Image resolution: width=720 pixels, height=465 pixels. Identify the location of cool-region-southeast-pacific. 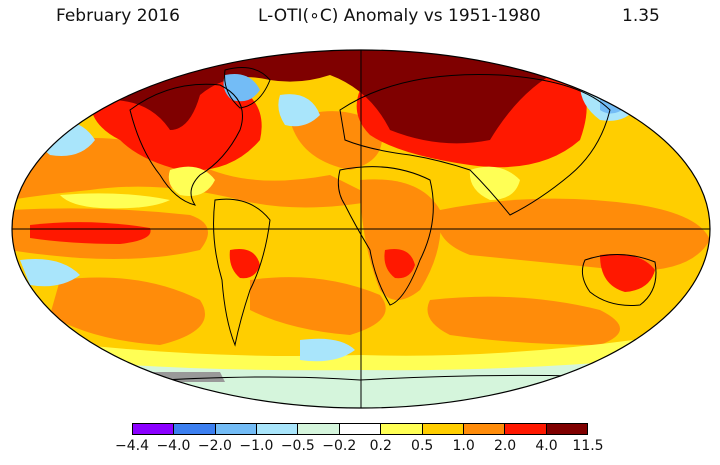
(50, 273).